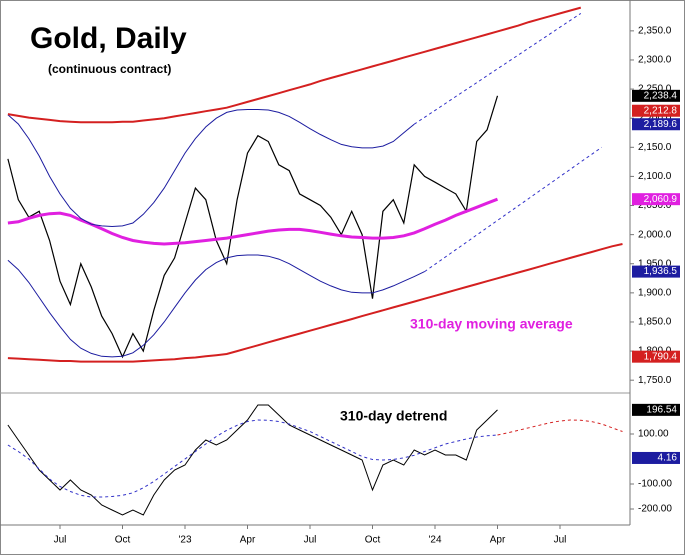 The width and height of the screenshot is (685, 555). What do you see at coordinates (653, 434) in the screenshot?
I see `y-tick-label: 100.00` at bounding box center [653, 434].